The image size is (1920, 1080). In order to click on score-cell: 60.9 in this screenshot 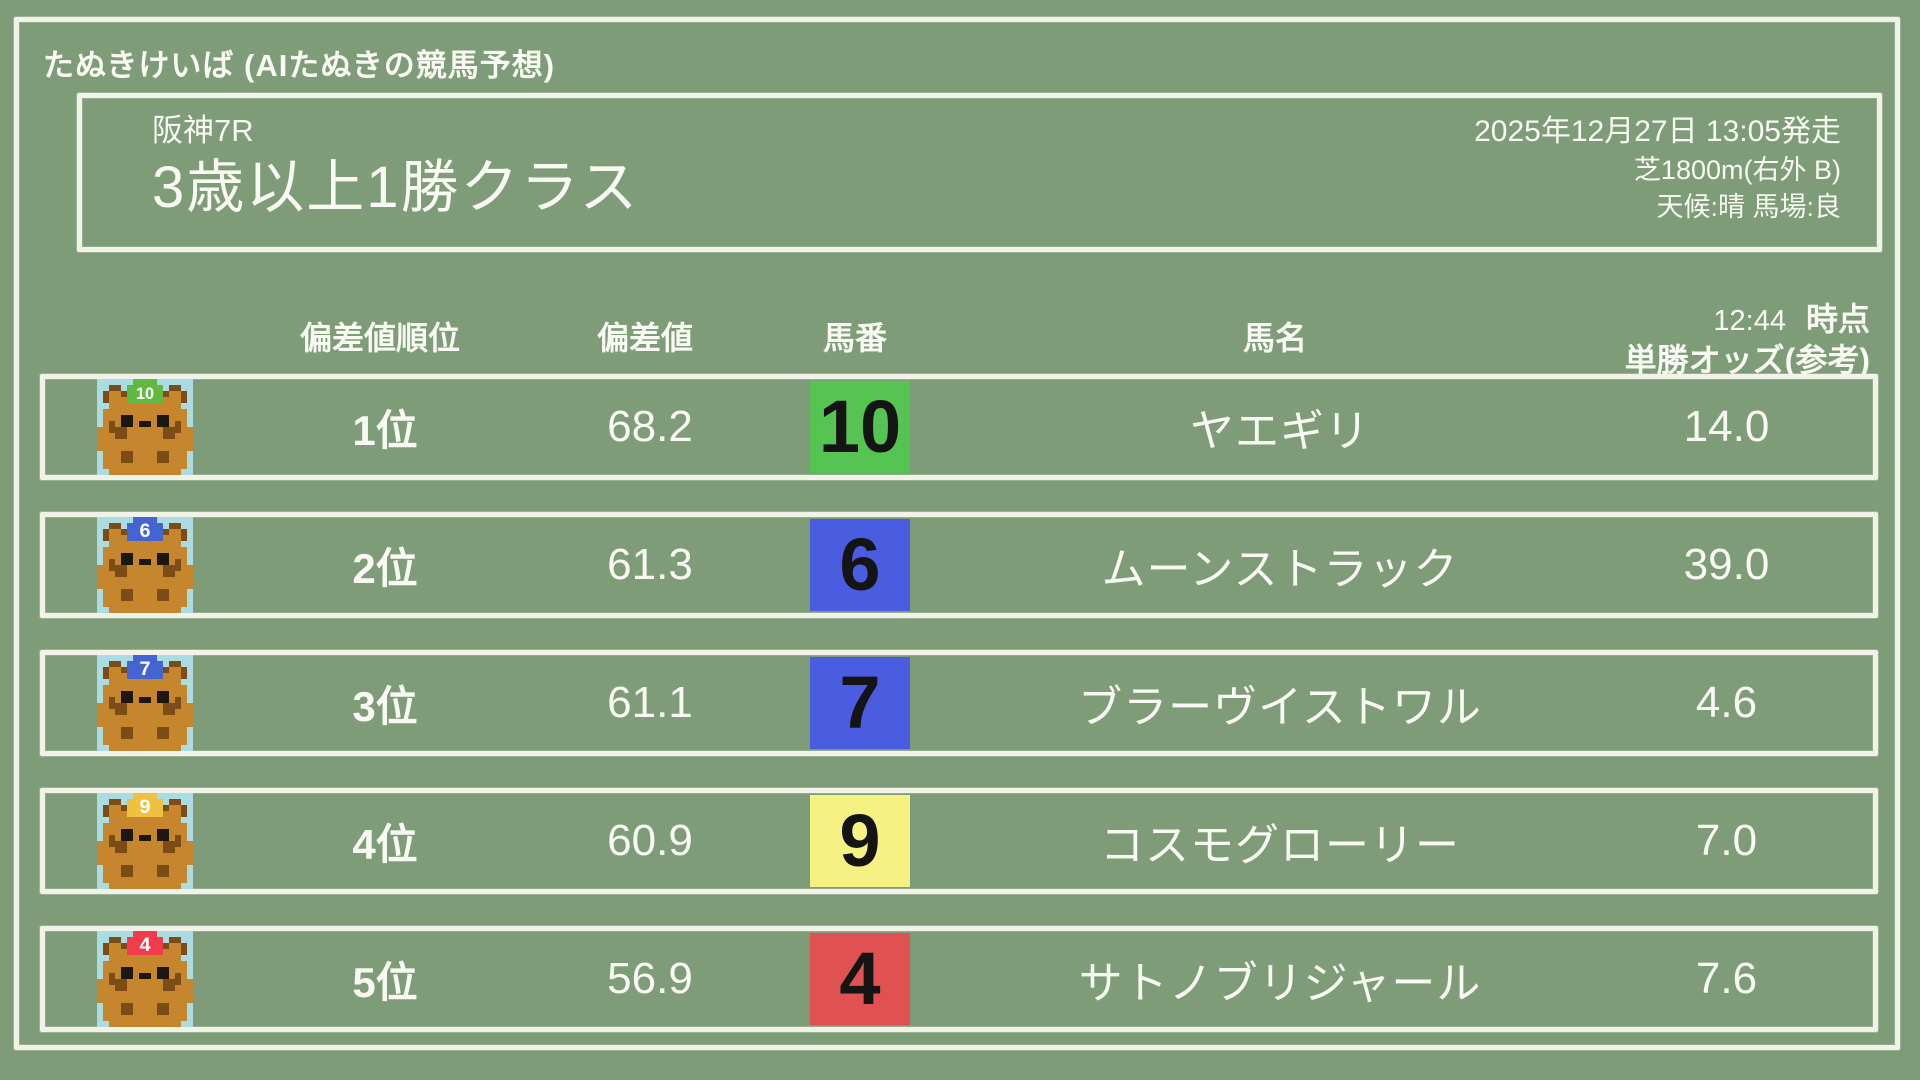, I will do `click(650, 840)`.